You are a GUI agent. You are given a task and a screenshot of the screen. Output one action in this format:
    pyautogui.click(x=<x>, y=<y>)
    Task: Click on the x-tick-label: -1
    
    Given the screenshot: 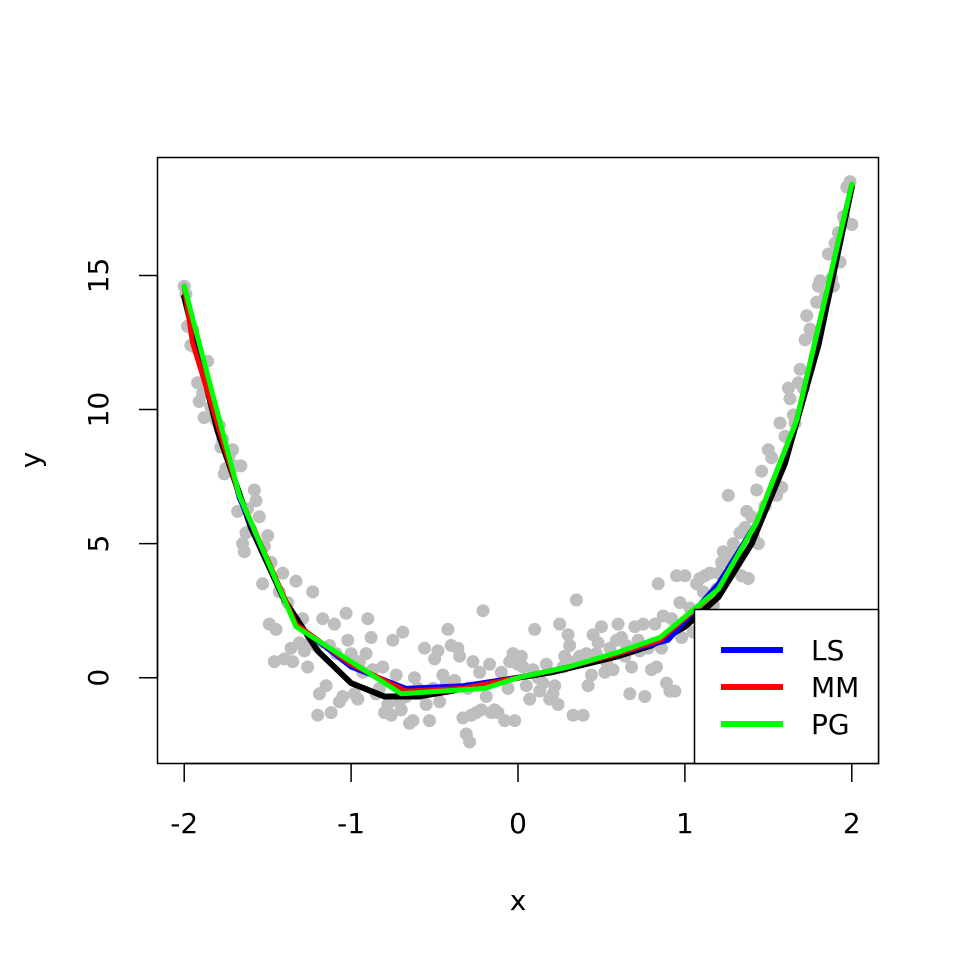 What is the action you would take?
    pyautogui.click(x=351, y=823)
    